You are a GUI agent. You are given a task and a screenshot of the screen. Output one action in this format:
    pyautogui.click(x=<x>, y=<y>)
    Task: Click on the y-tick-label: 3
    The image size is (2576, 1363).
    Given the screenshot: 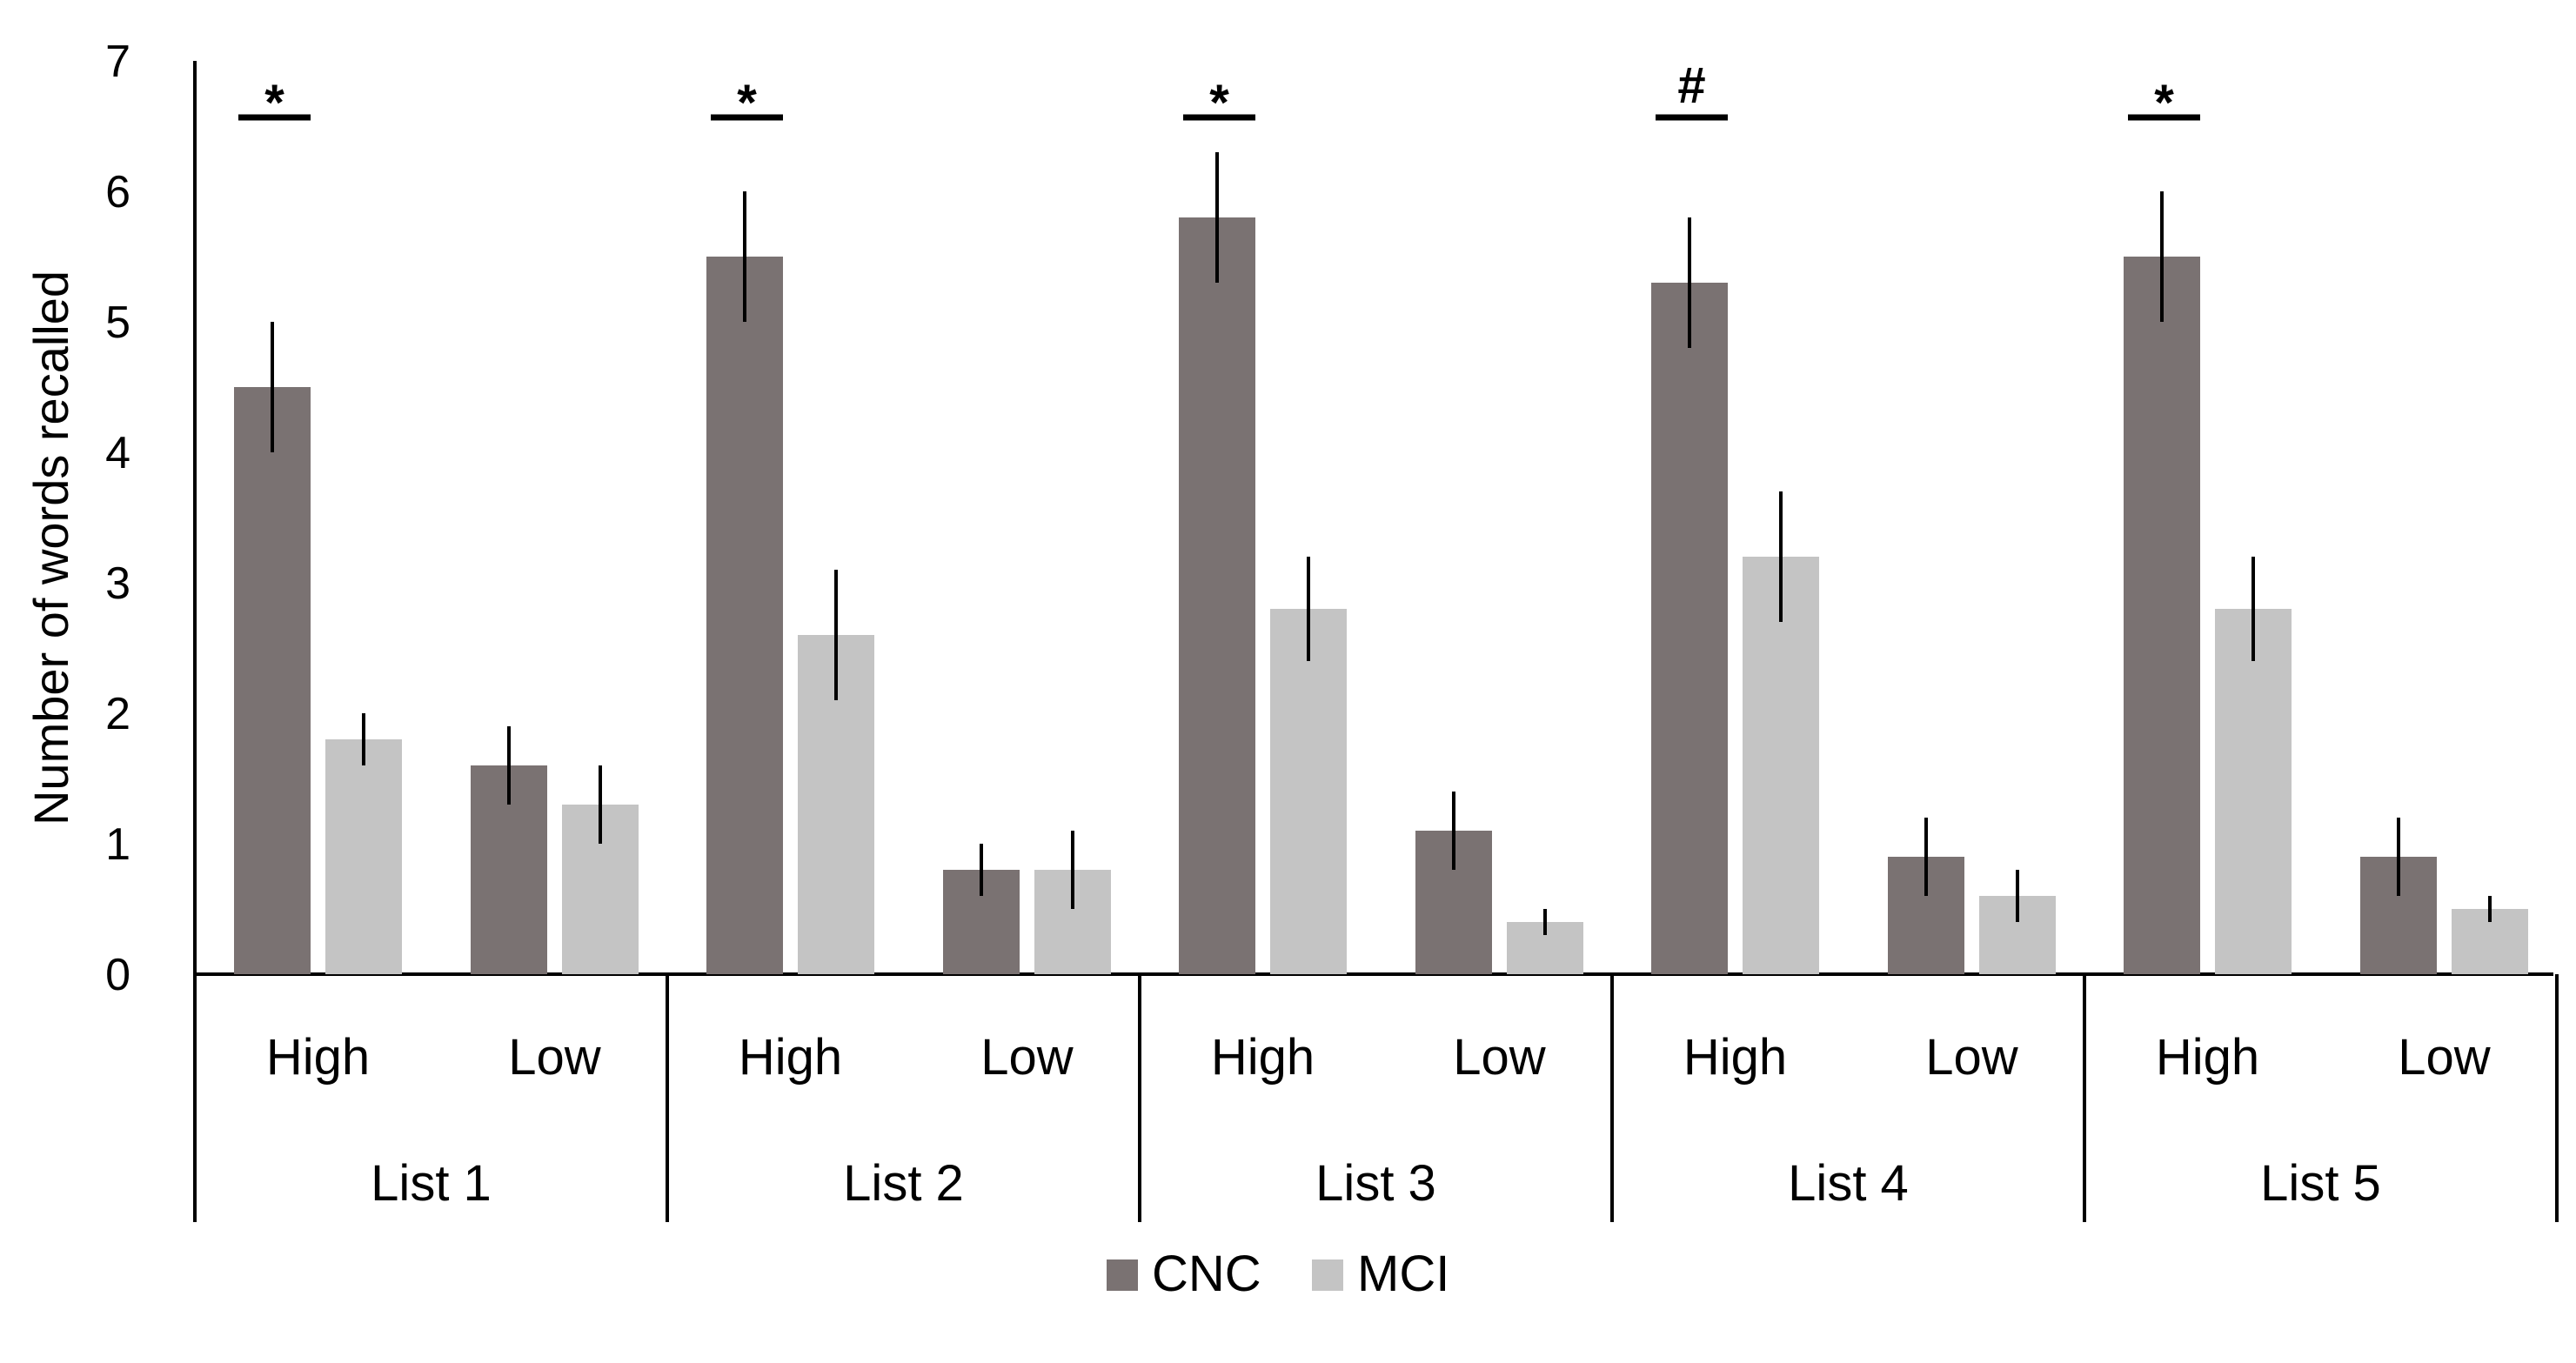 What is the action you would take?
    pyautogui.click(x=117, y=583)
    